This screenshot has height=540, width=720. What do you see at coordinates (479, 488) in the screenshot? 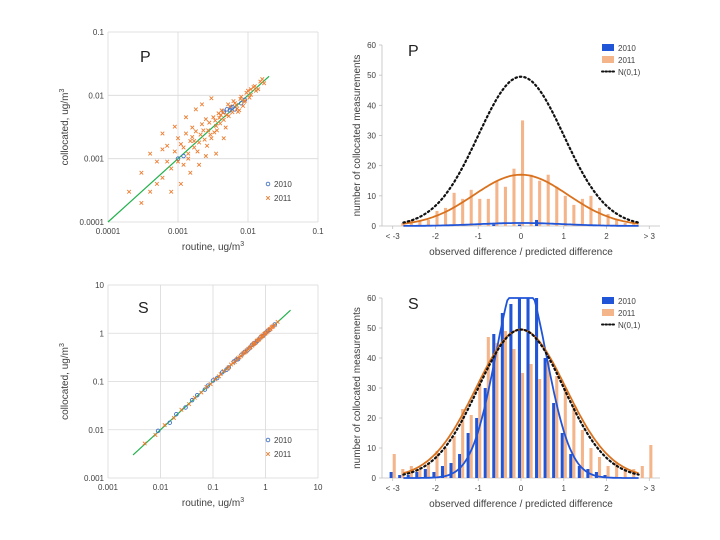
I see `chart4-x-tick-label: -1` at bounding box center [479, 488].